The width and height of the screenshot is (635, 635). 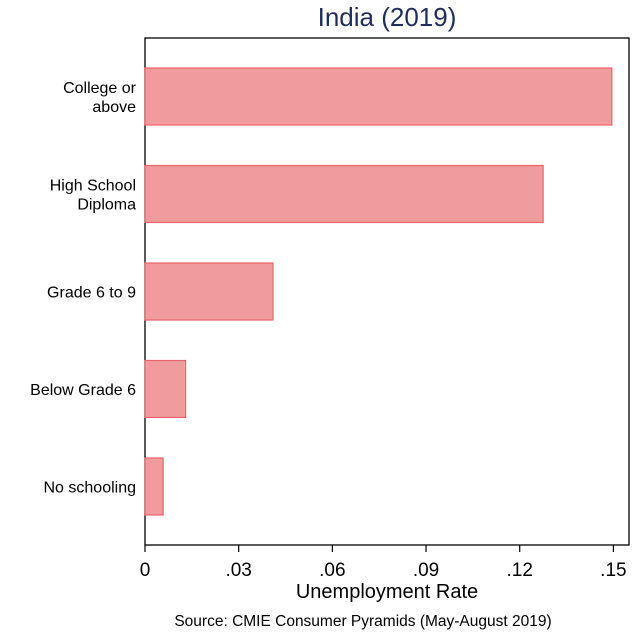 I want to click on x-tick-label: .03, so click(x=238, y=570).